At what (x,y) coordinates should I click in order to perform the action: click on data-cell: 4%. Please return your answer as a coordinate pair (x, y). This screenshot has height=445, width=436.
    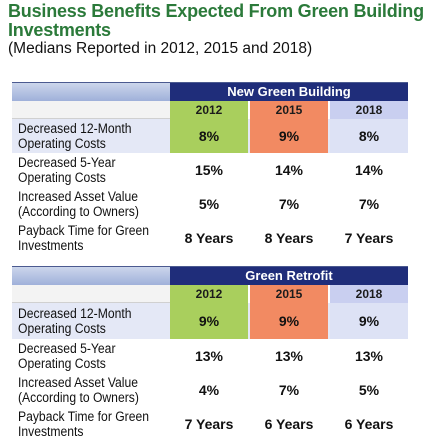
    Looking at the image, I should click on (209, 390).